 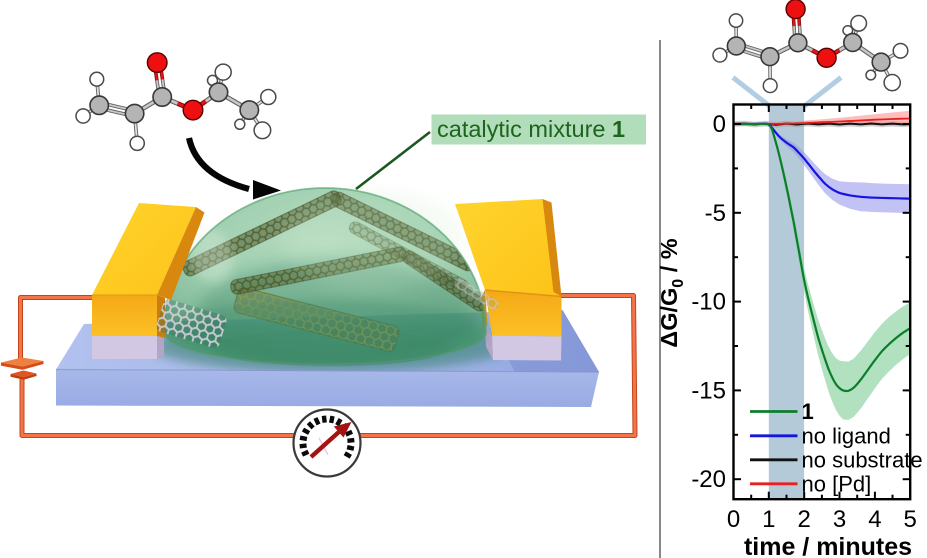 I want to click on svg-text: no ligand, so click(x=846, y=435).